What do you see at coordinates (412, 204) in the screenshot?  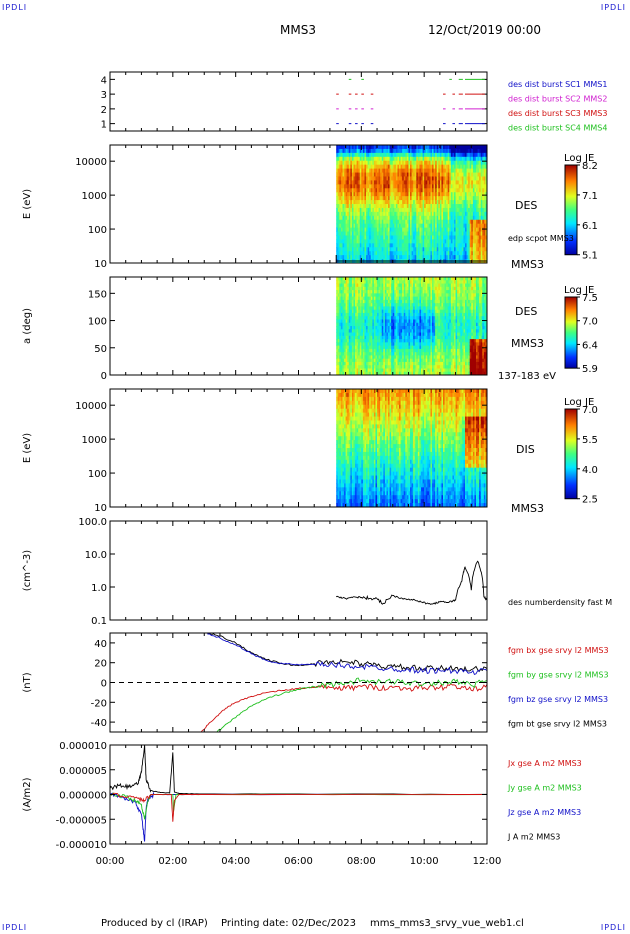 I see `heatmap-cells-des_energy` at bounding box center [412, 204].